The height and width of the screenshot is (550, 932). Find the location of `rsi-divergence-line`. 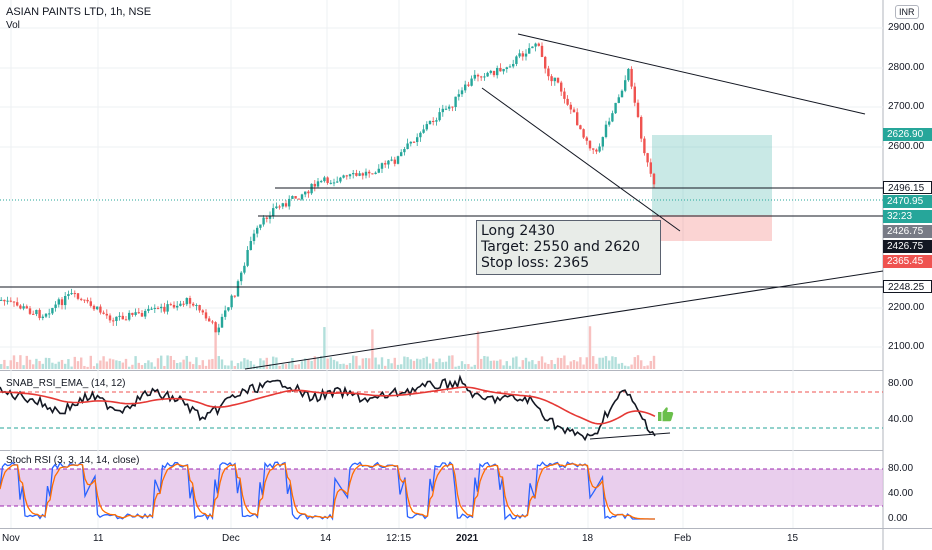

rsi-divergence-line is located at coordinates (630, 436).